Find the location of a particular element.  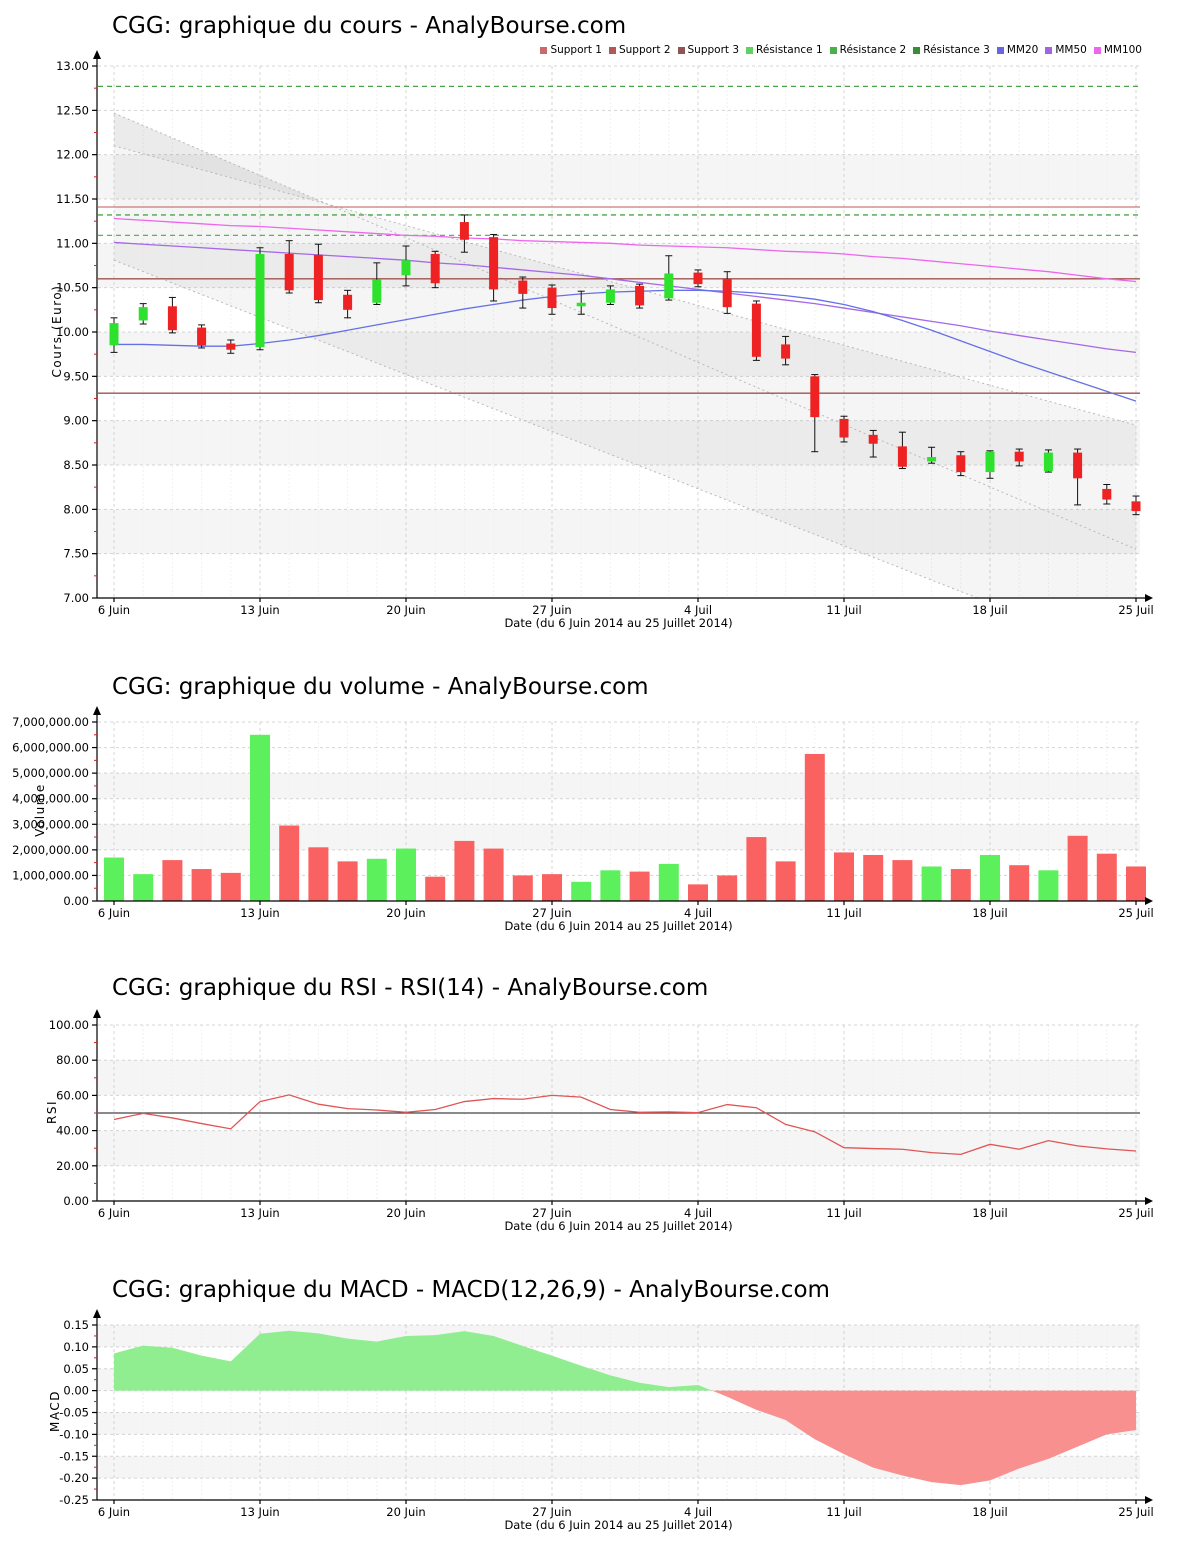

svg-text: 0.10 is located at coordinates (76, 1347).